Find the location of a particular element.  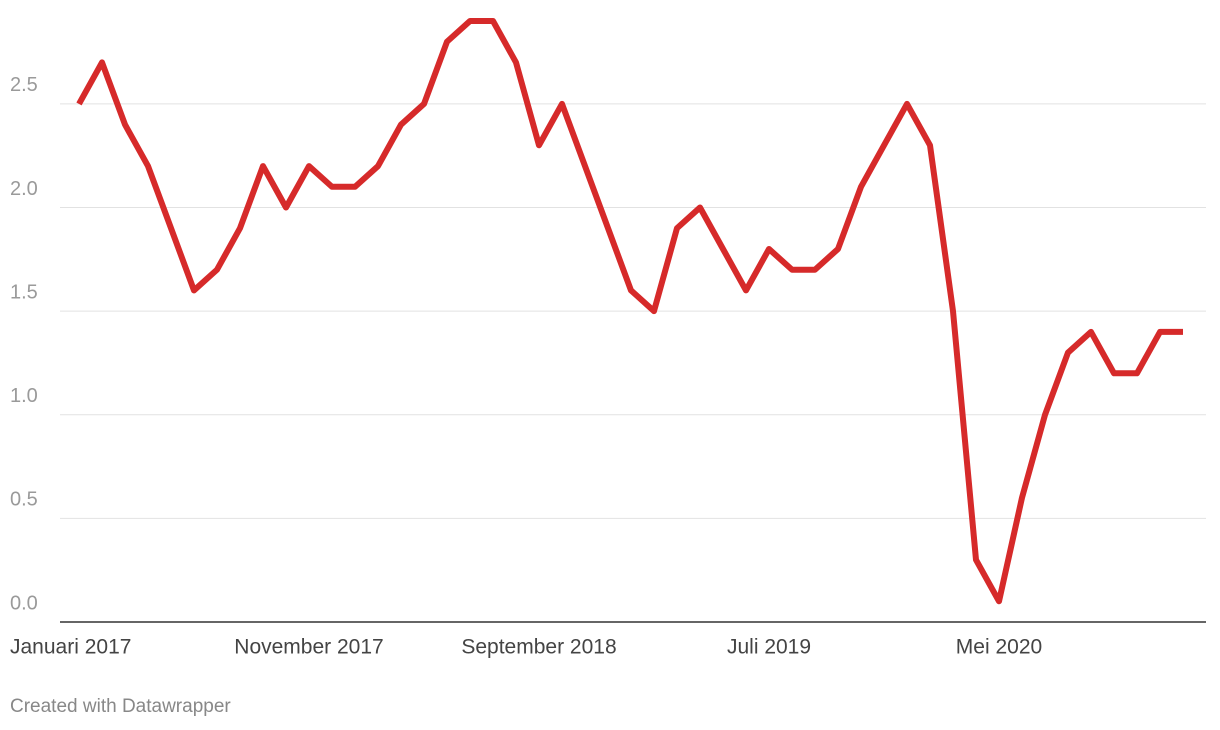

y-tick-label: 1.0 is located at coordinates (24, 396).